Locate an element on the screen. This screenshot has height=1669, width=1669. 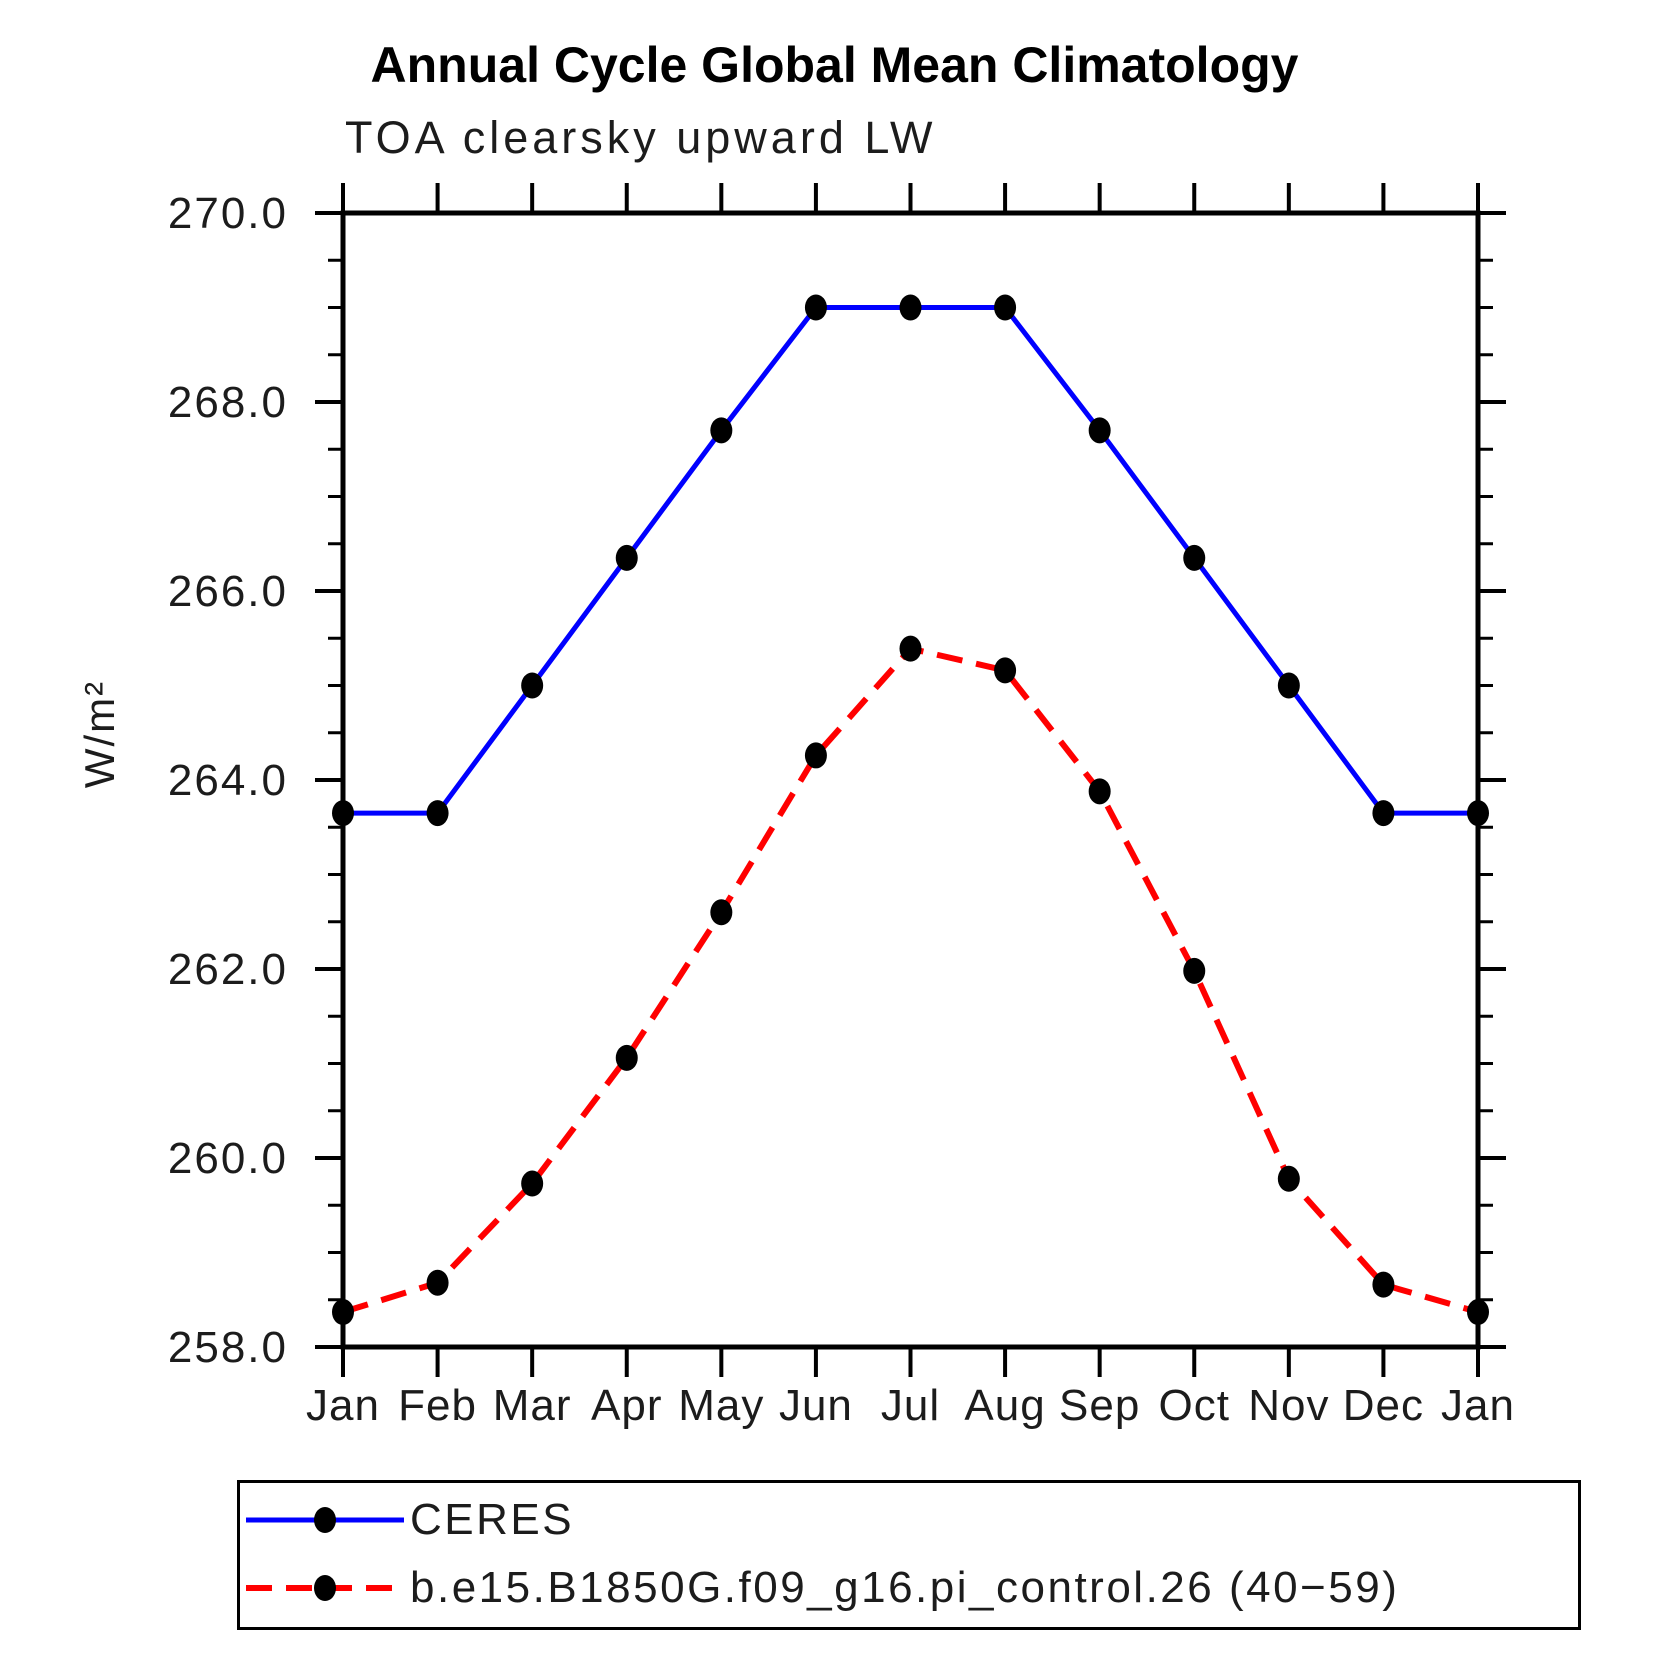
x-tick-label: Mar is located at coordinates (532, 1405).